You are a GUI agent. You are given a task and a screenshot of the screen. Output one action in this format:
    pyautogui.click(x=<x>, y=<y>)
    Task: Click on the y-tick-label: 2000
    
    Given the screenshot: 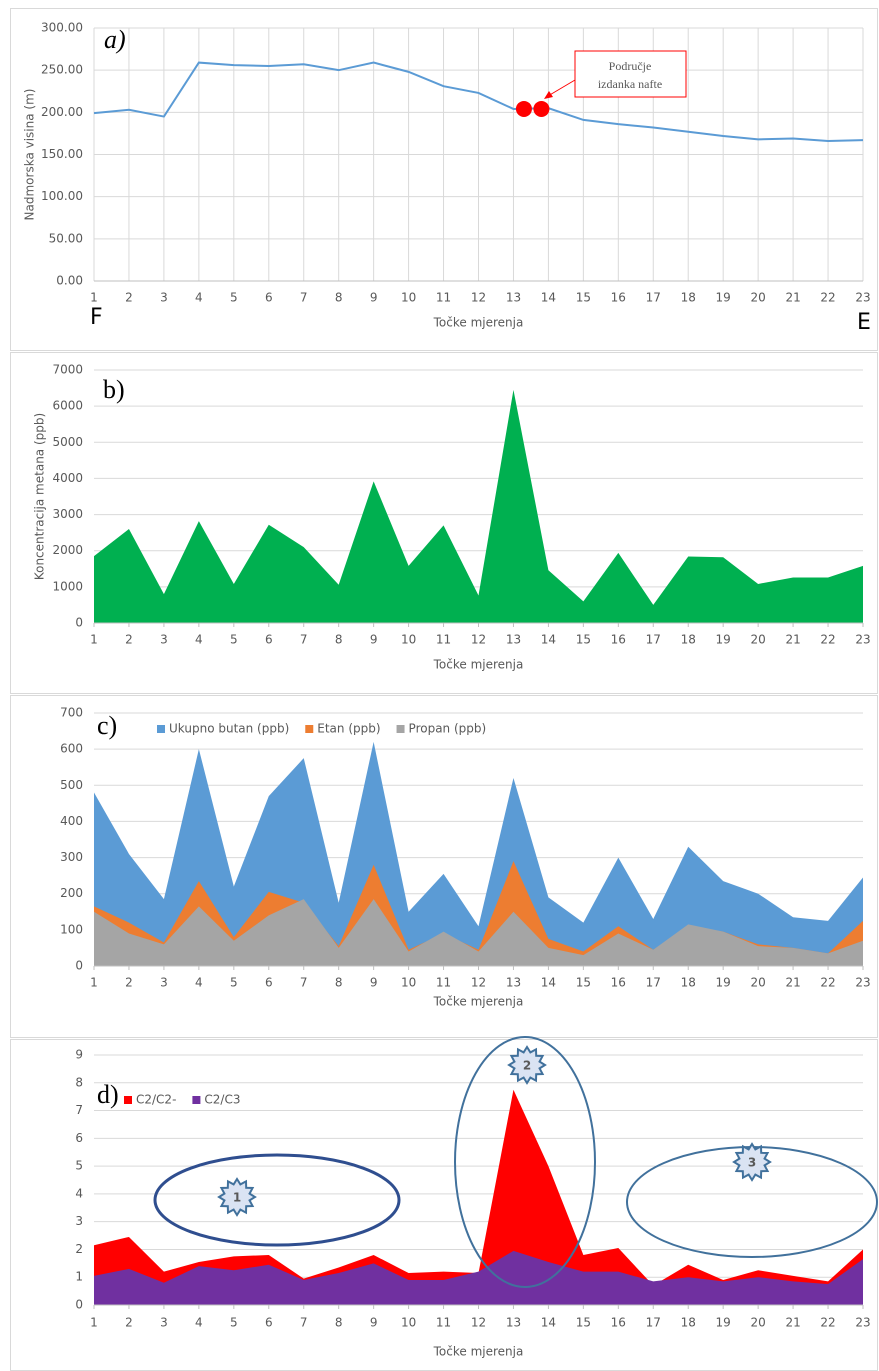 What is the action you would take?
    pyautogui.click(x=67, y=550)
    